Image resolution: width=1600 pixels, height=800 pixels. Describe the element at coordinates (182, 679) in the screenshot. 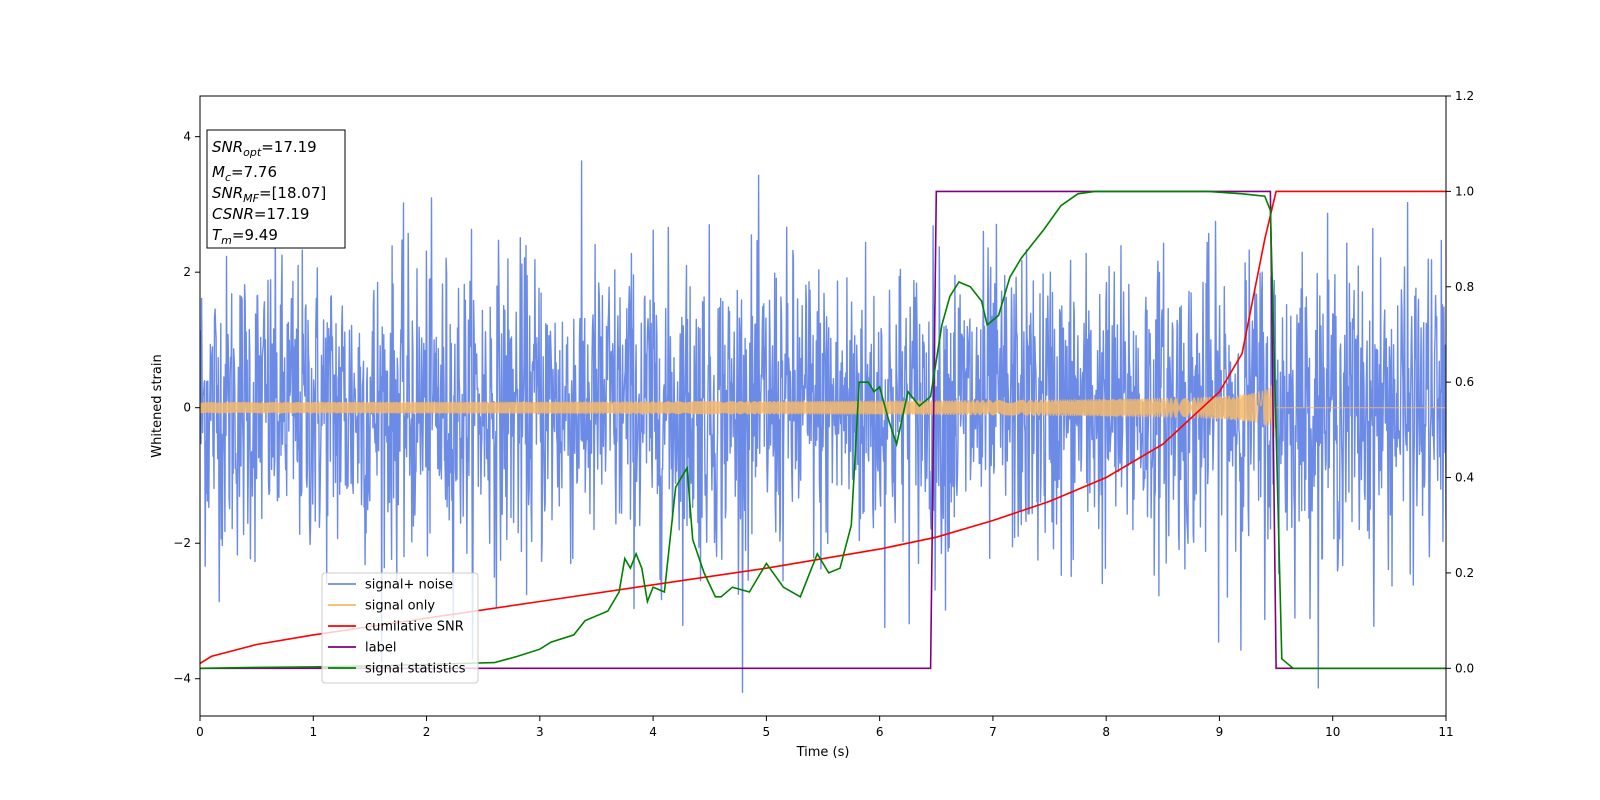

I see `y-left-tick-label: −4` at that location.